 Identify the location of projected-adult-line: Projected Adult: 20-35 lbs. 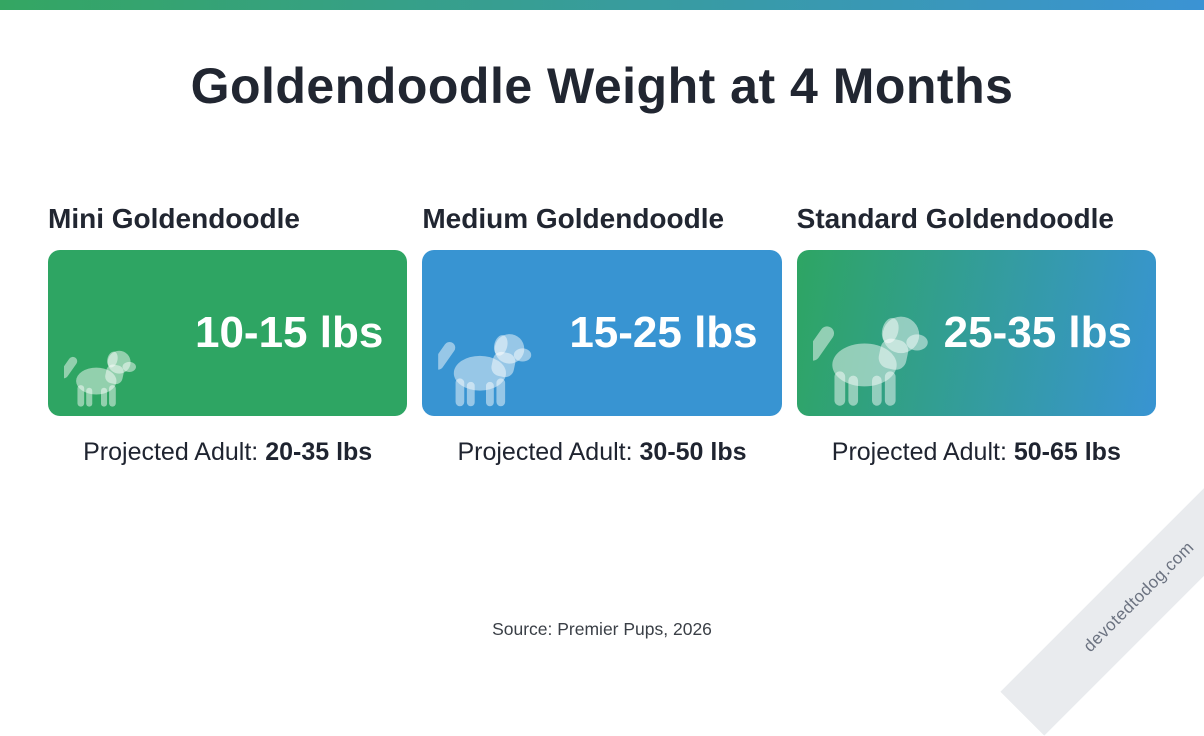
(227, 452).